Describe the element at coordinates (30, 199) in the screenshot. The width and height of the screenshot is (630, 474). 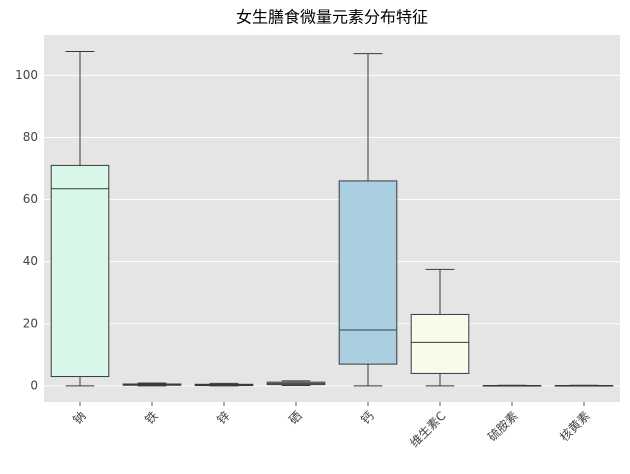
I see `y-tick-label: 60` at that location.